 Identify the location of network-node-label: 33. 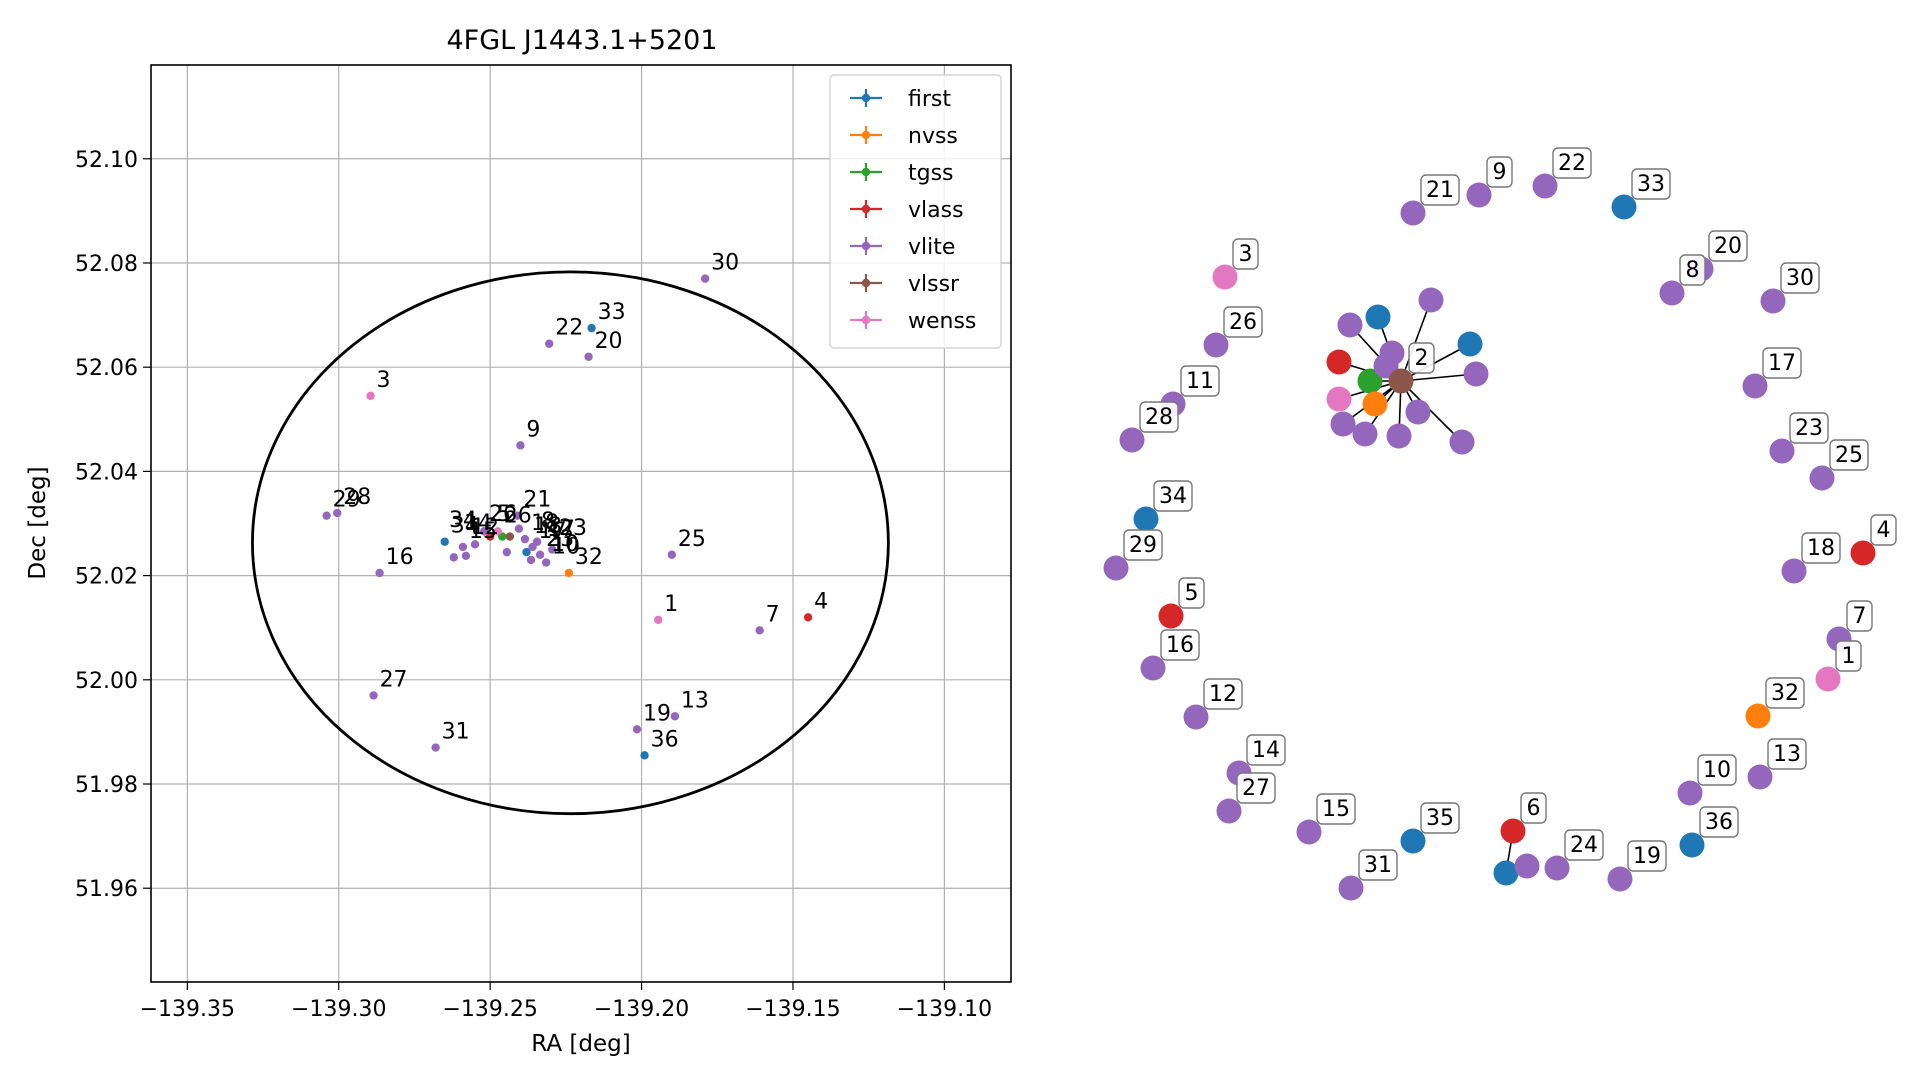
(1651, 184).